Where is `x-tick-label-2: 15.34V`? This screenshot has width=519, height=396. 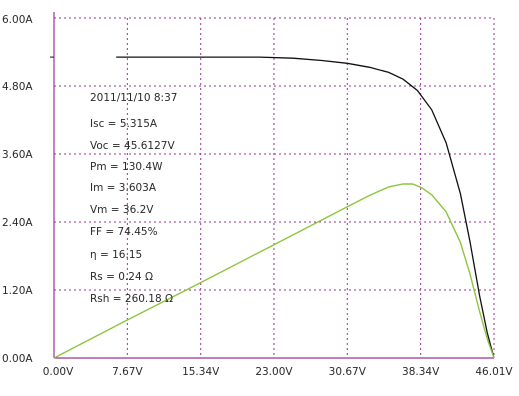 x-tick-label-2: 15.34V is located at coordinates (201, 372).